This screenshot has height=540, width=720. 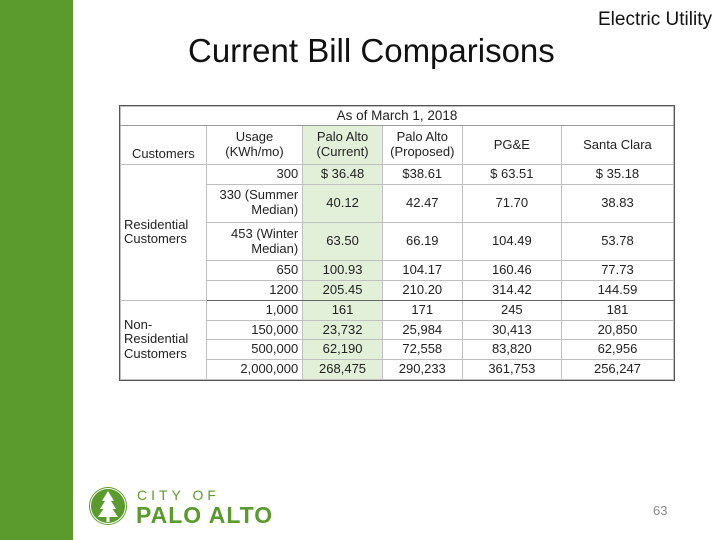 I want to click on pge-cell: 83,820, so click(x=511, y=350).